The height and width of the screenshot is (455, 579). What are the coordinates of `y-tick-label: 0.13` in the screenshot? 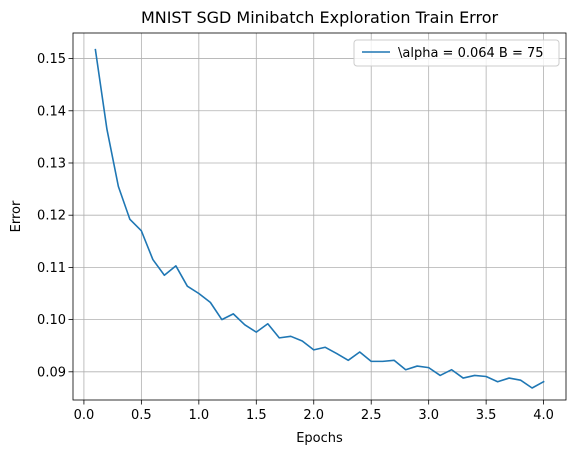 It's located at (51, 163).